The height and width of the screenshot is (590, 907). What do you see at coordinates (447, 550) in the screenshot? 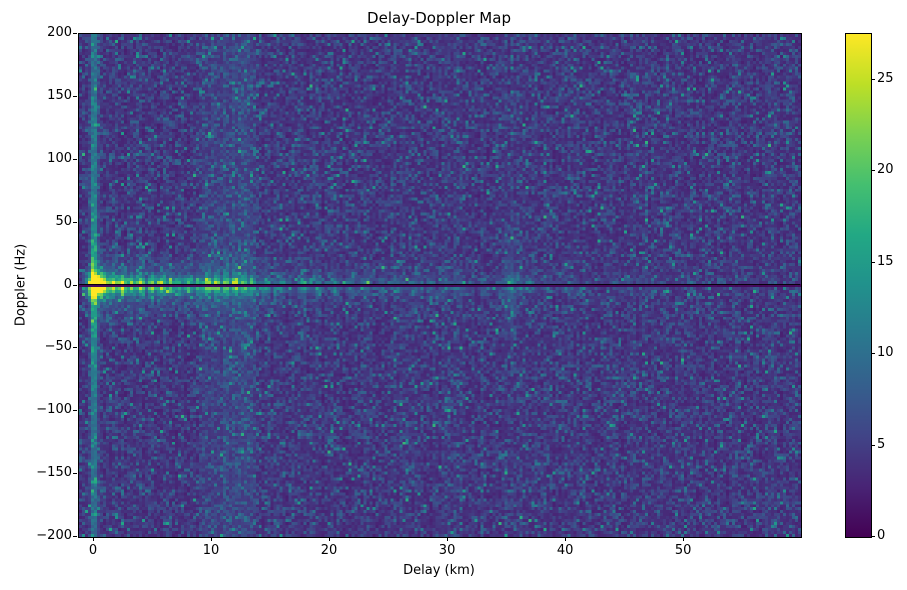
I see `x-tick-label: 30` at bounding box center [447, 550].